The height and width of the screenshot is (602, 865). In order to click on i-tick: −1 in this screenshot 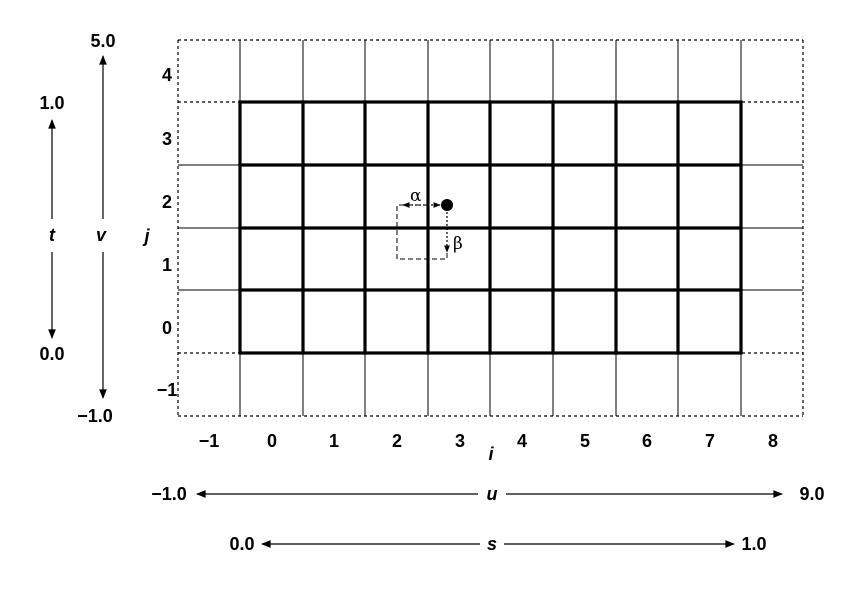, I will do `click(209, 441)`.